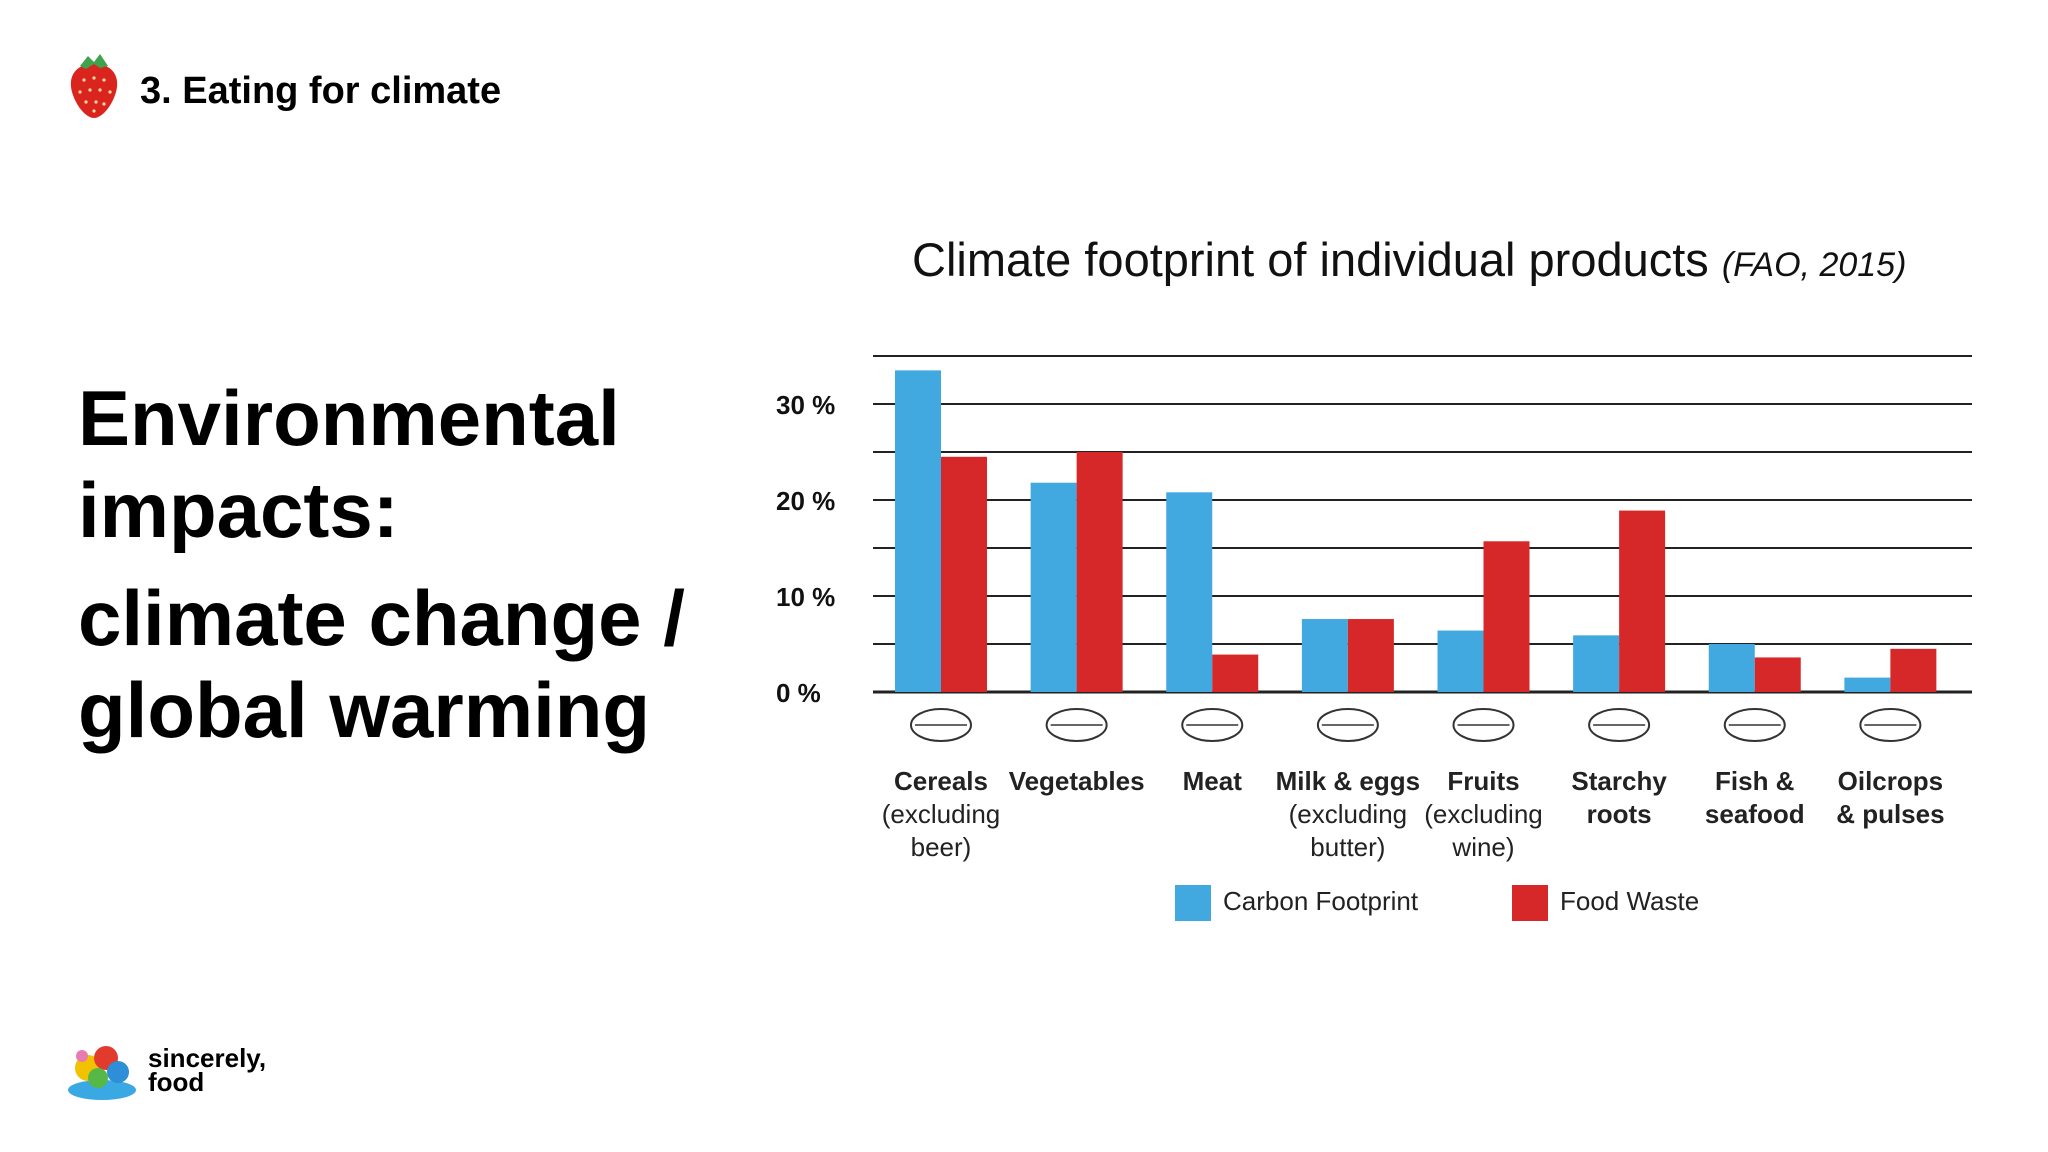 The width and height of the screenshot is (2048, 1152). Describe the element at coordinates (102, 1073) in the screenshot. I see `sincerely-food-logo-icon` at that location.